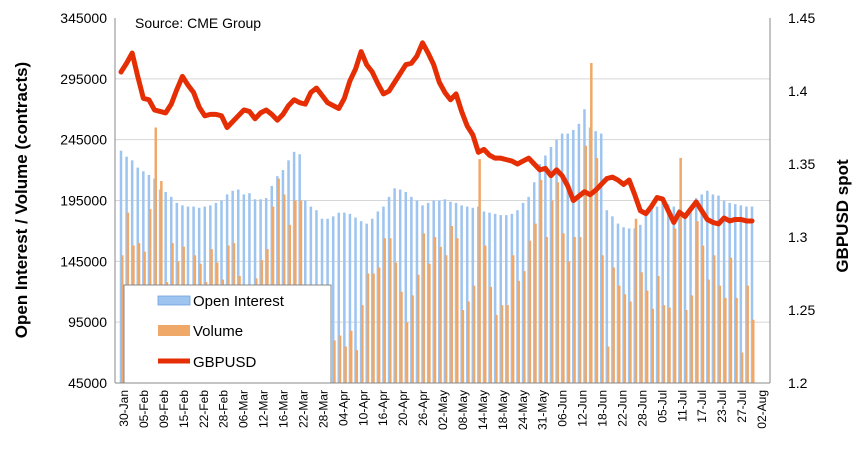 Image resolution: width=865 pixels, height=451 pixels. I want to click on y-tick-right-label: 1.2, so click(798, 383).